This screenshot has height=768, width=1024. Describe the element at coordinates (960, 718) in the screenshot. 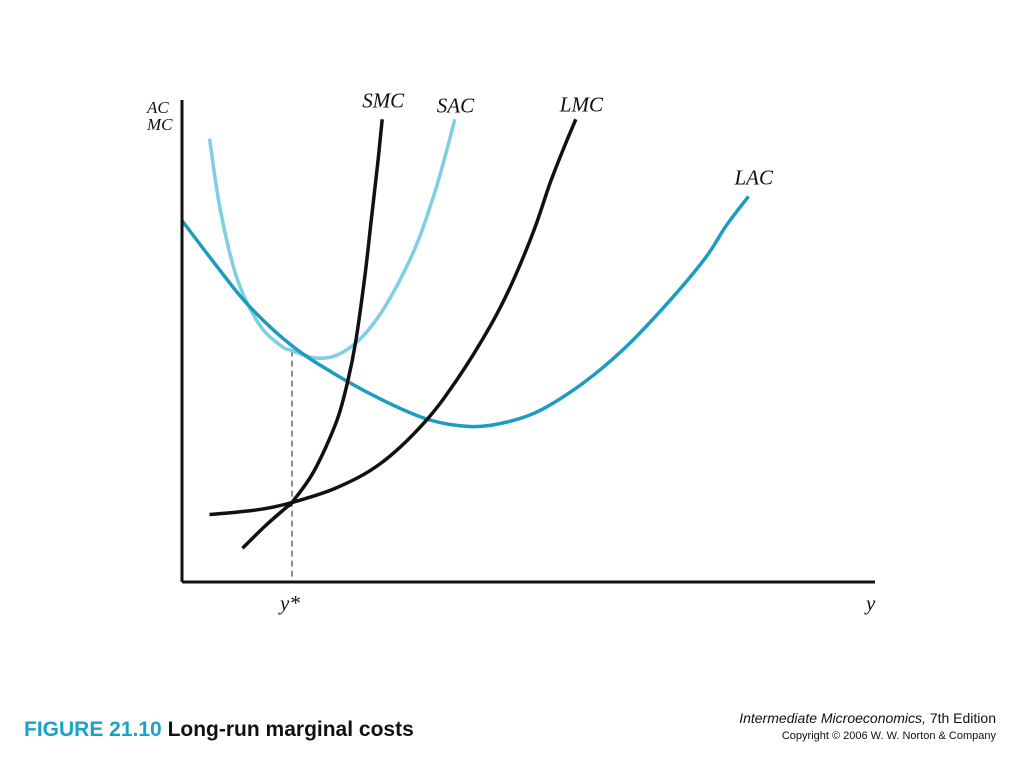

I see `book-edition: 7th Edition` at that location.